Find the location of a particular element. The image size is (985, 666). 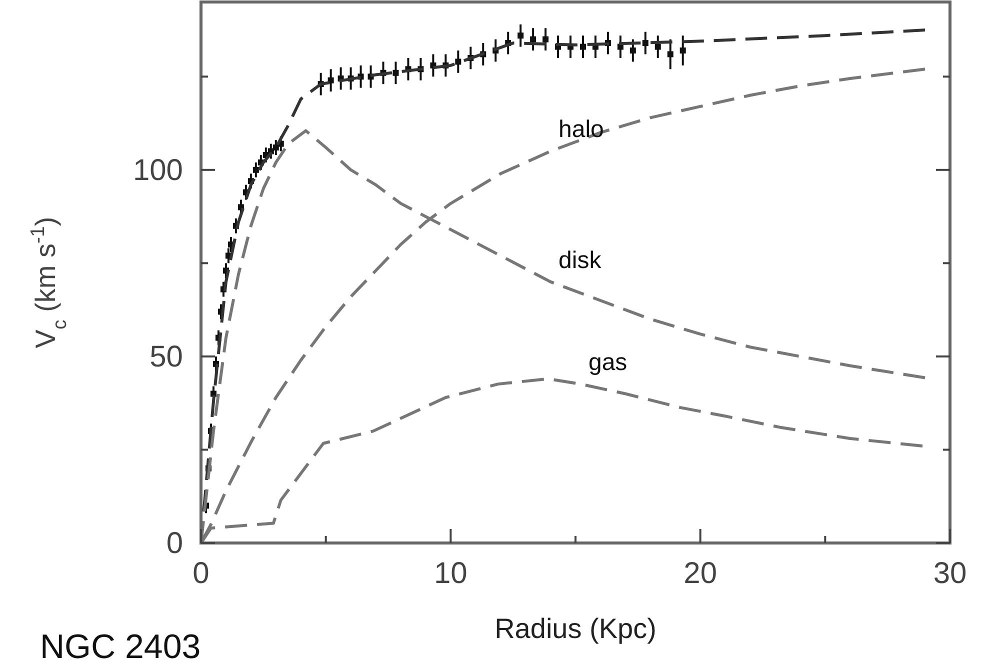

series-label: halo is located at coordinates (581, 130).